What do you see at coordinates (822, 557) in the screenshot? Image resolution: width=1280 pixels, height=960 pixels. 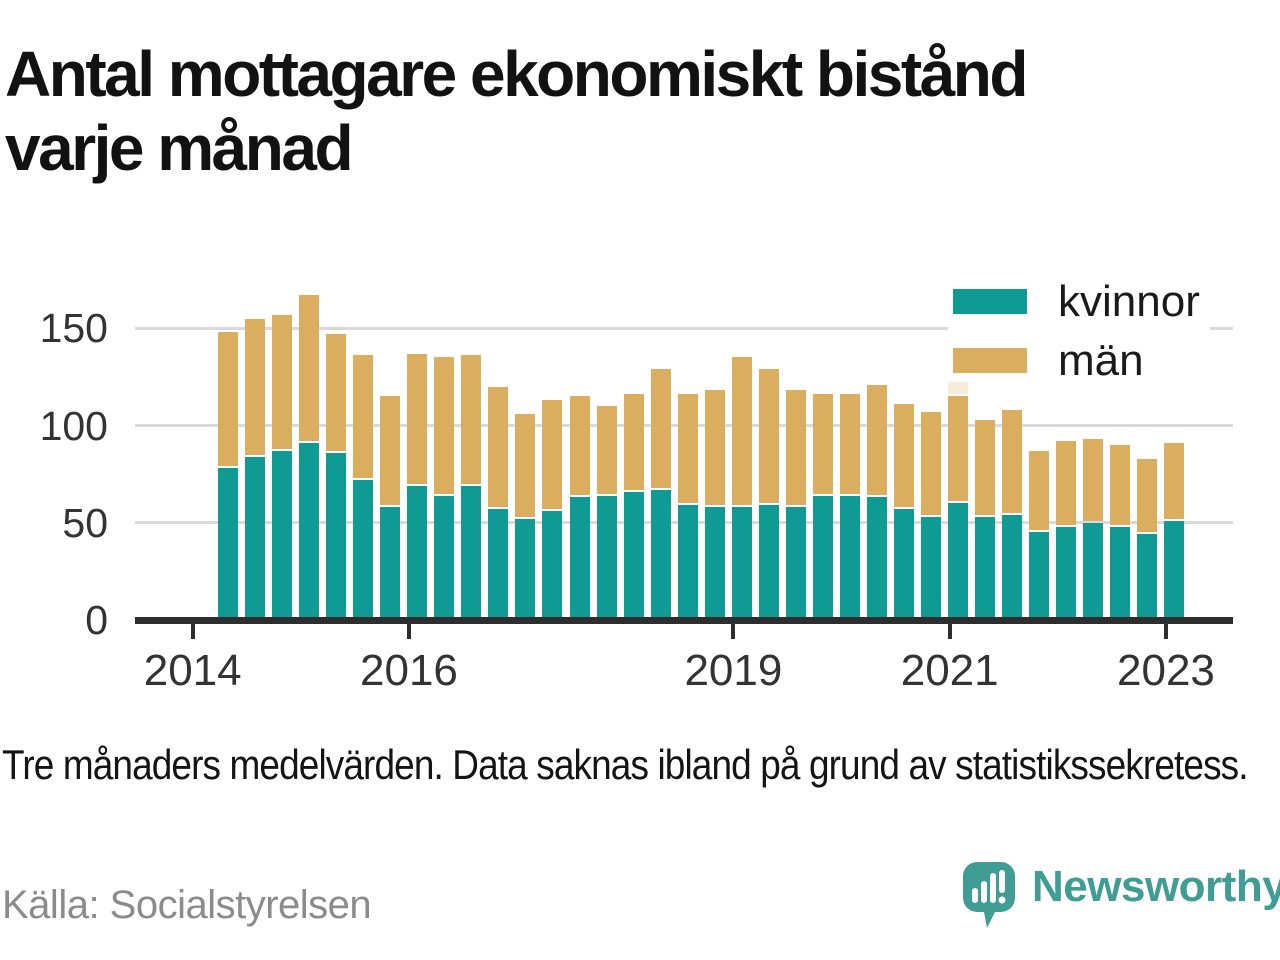 I see `bar-2019-q4-kvinnor-segment` at bounding box center [822, 557].